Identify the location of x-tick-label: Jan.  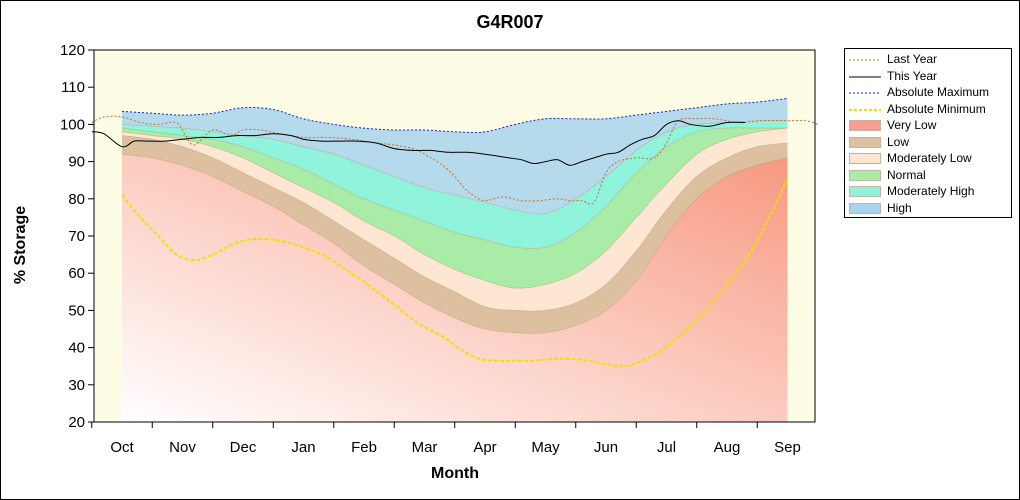
(303, 447).